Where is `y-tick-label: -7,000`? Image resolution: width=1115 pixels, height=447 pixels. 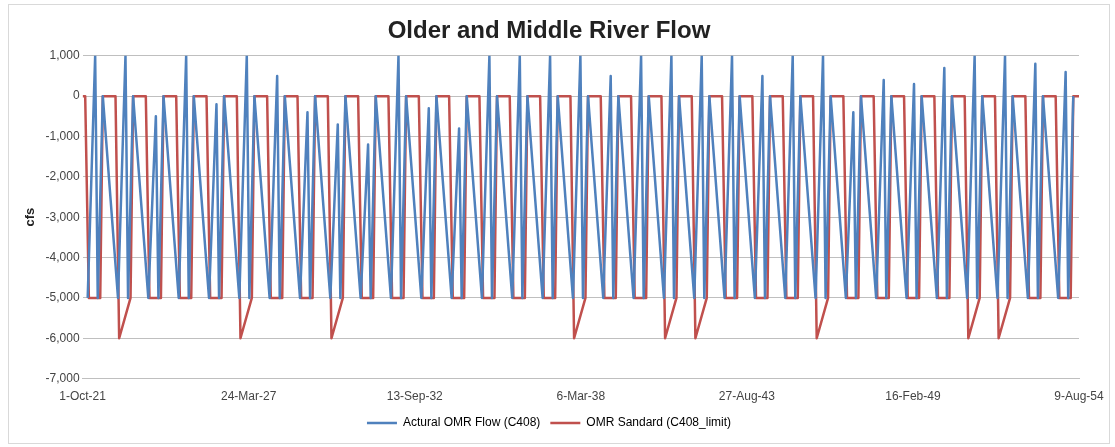
y-tick-label: -7,000 is located at coordinates (62, 377).